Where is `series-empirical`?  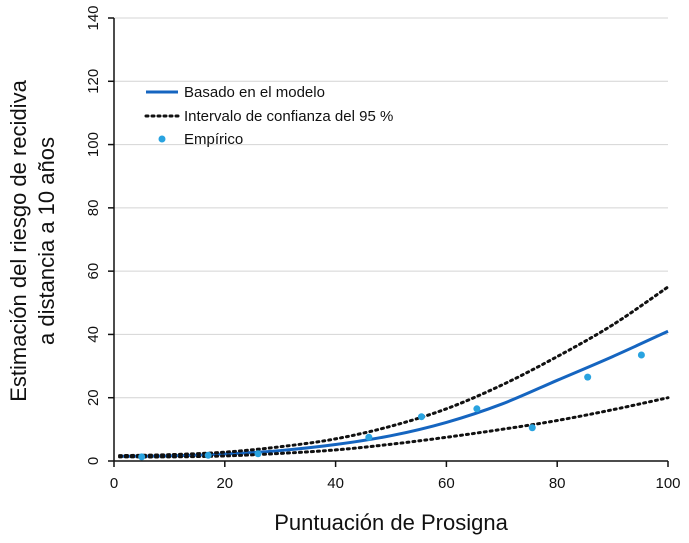
series-empirical is located at coordinates (391, 406).